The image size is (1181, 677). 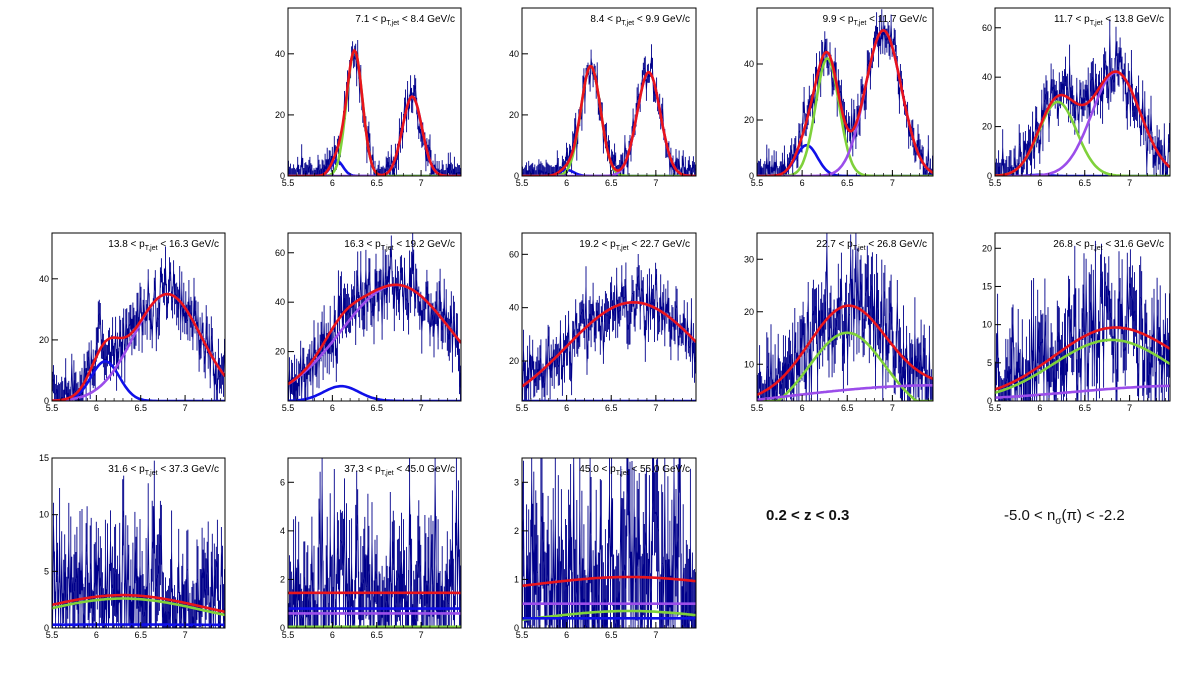 I want to click on panel-1: 5.5 6 6.5 7 0 20 40 7.1 < pT,jet < 8.4 GeV/c, so click(x=368, y=97).